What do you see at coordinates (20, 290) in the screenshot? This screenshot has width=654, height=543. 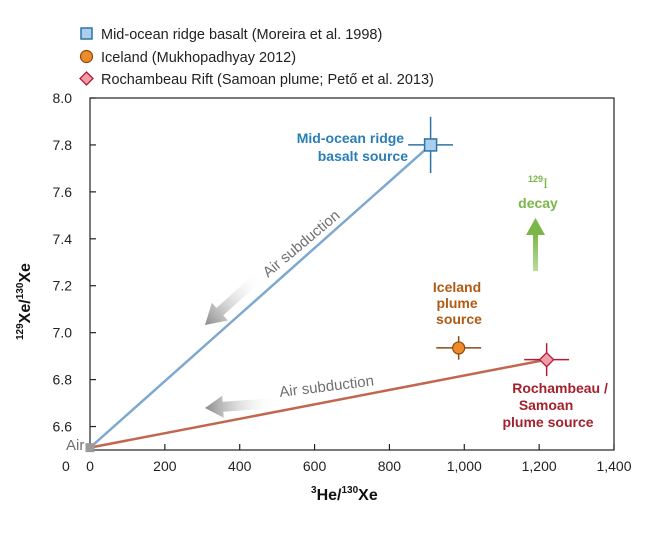 I see `y-axis-title-sup2: 130` at bounding box center [20, 290].